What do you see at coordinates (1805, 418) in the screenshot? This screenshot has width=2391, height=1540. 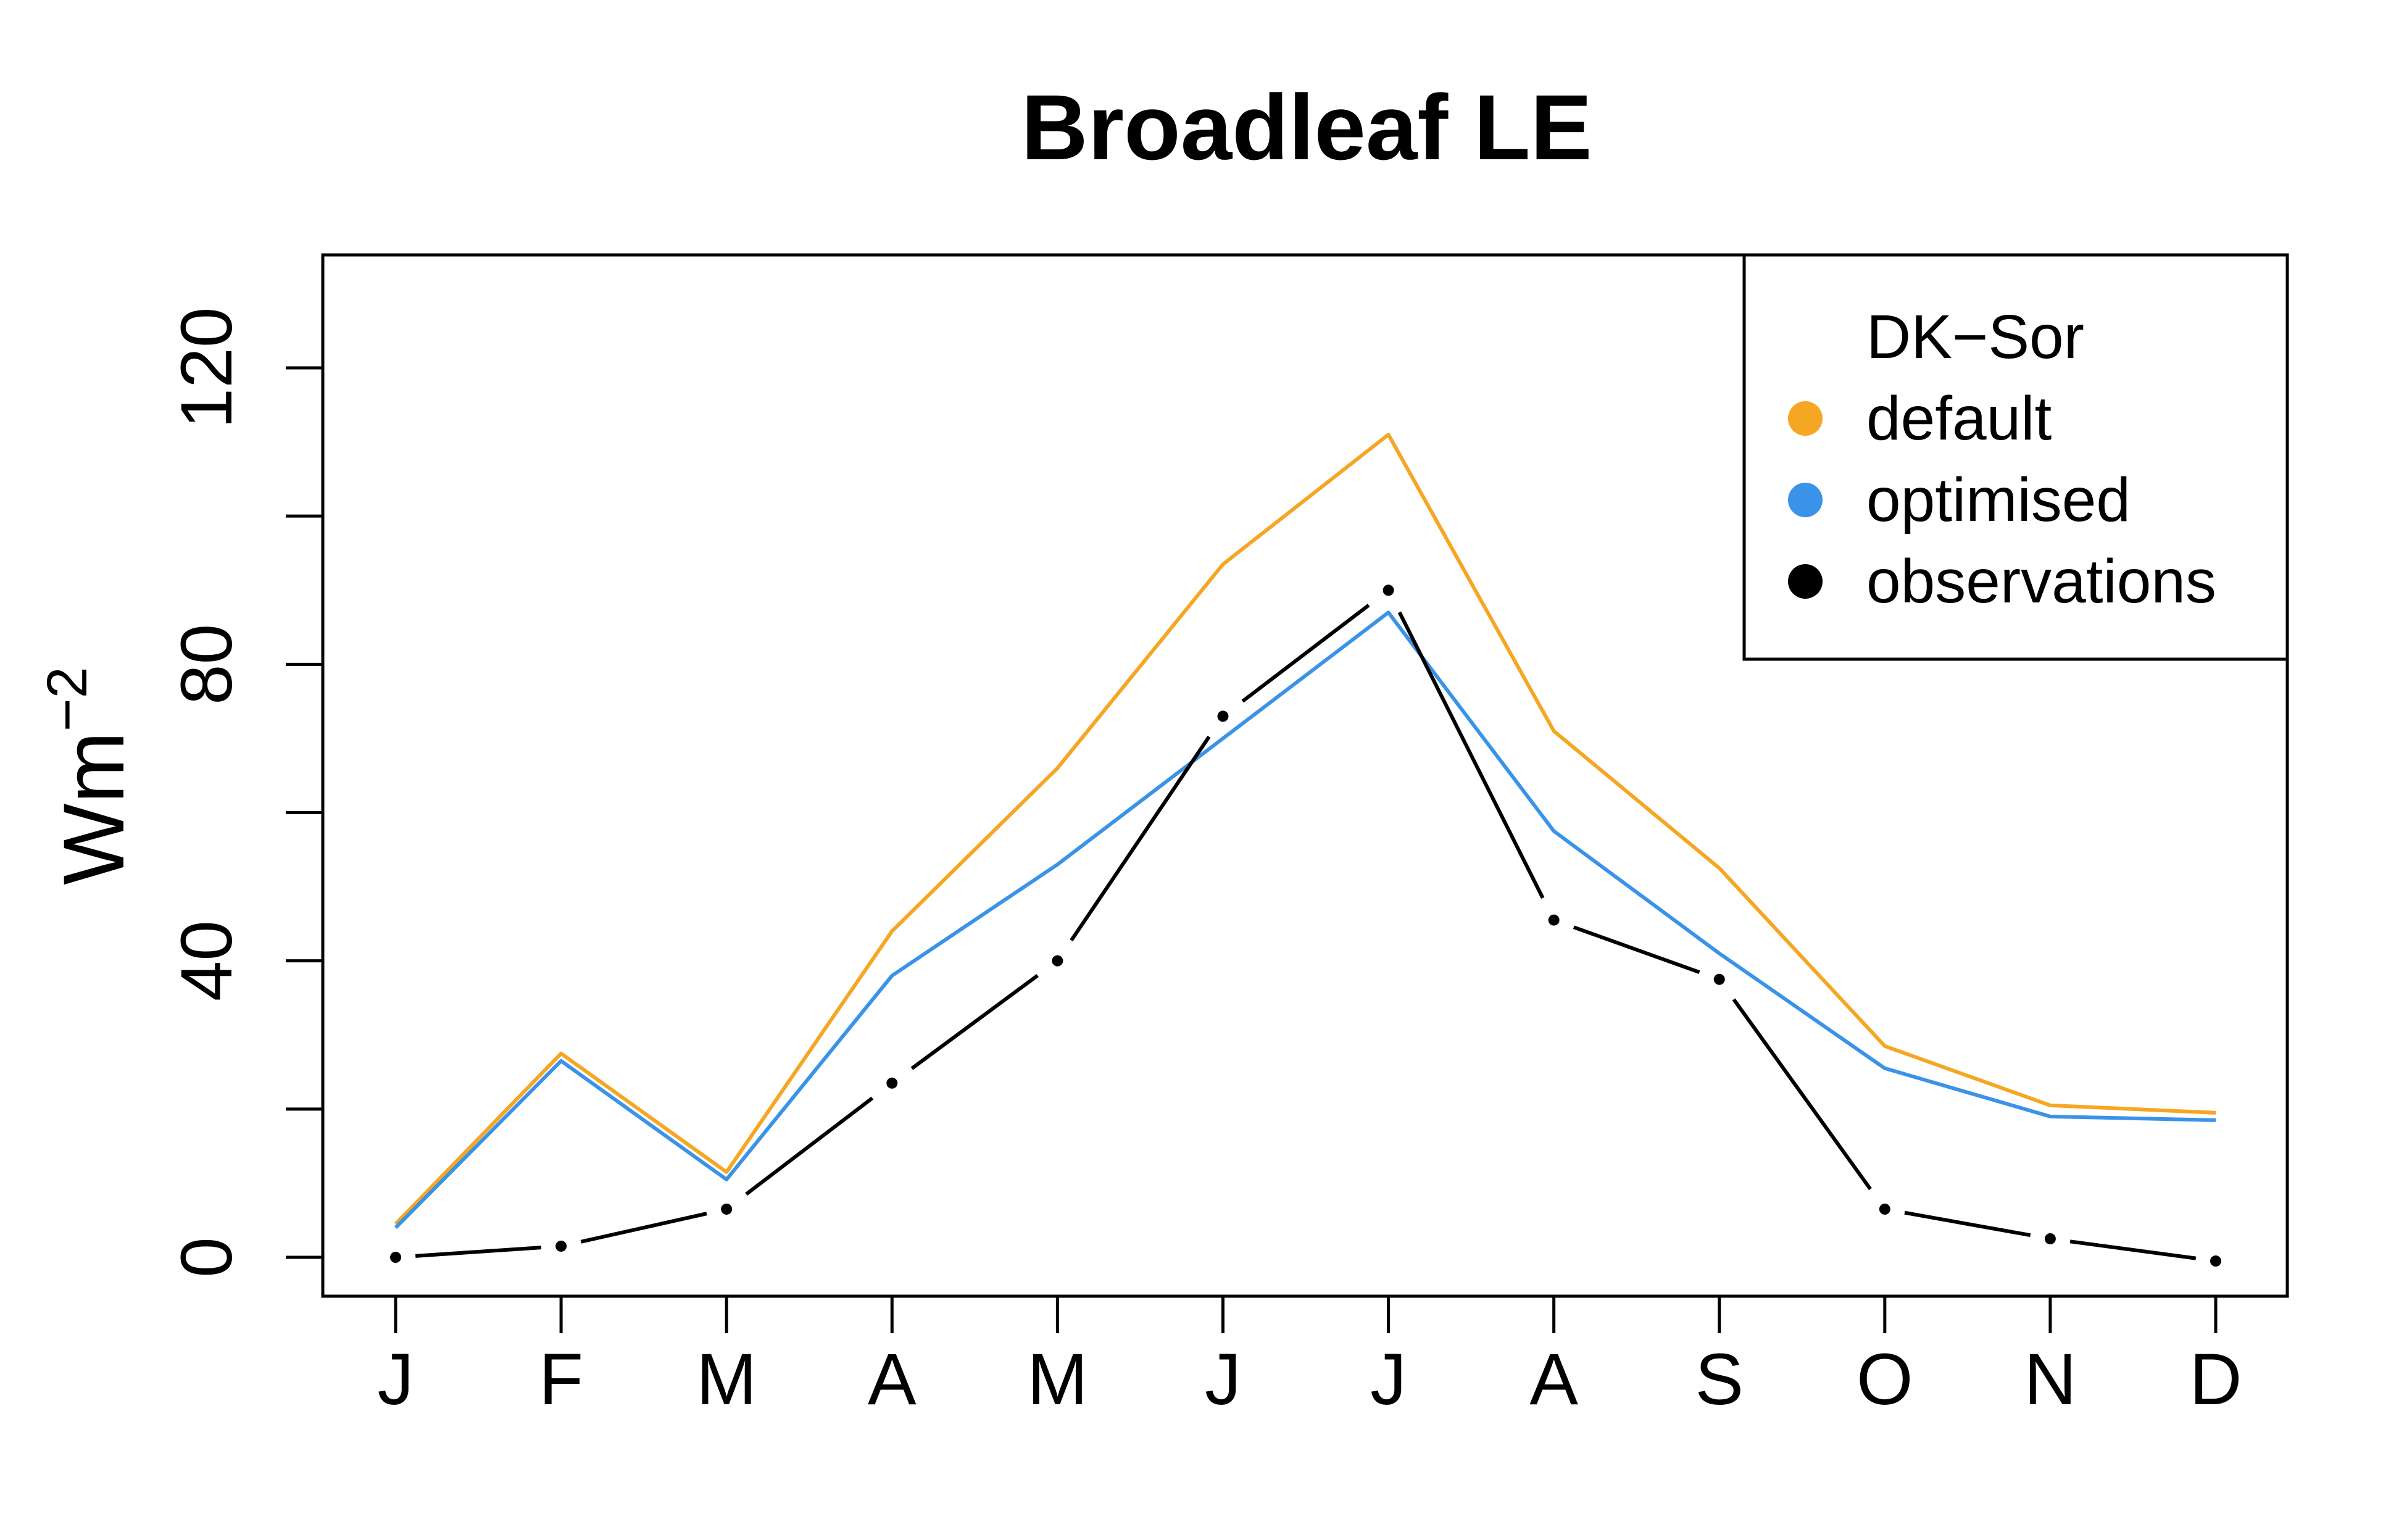 I see `legend-marker-default` at bounding box center [1805, 418].